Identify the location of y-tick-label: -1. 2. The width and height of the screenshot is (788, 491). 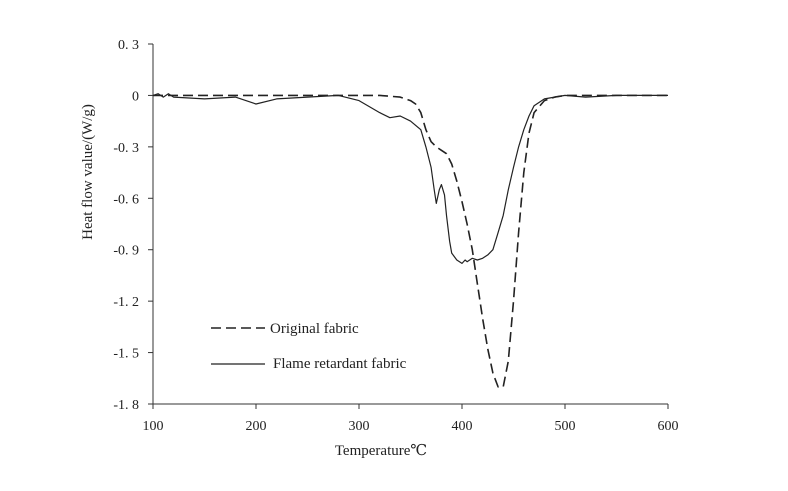
(126, 302).